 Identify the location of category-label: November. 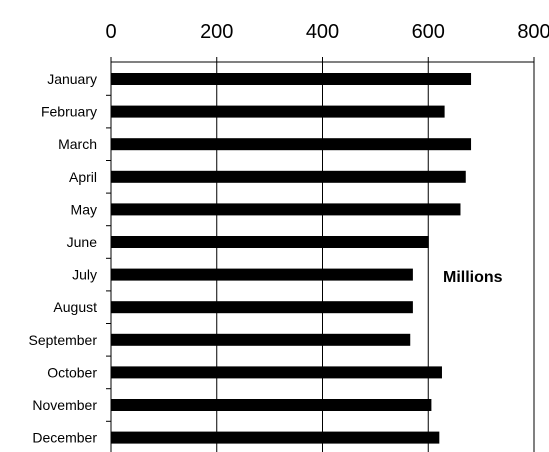
(64, 405).